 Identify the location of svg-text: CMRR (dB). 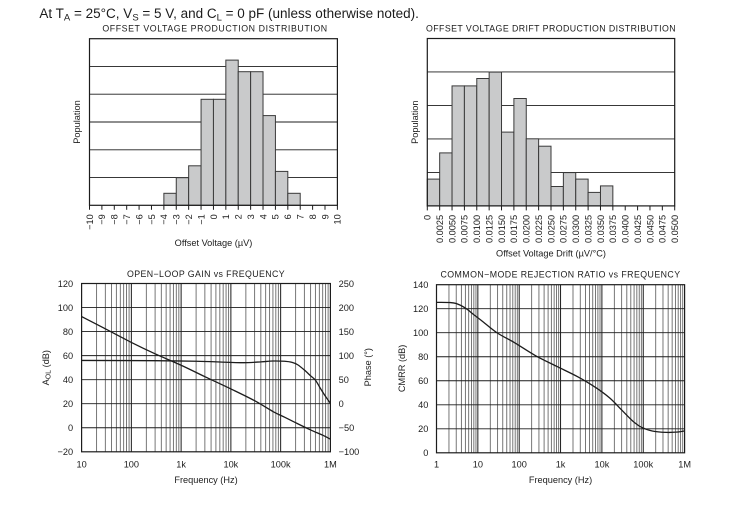
(402, 368).